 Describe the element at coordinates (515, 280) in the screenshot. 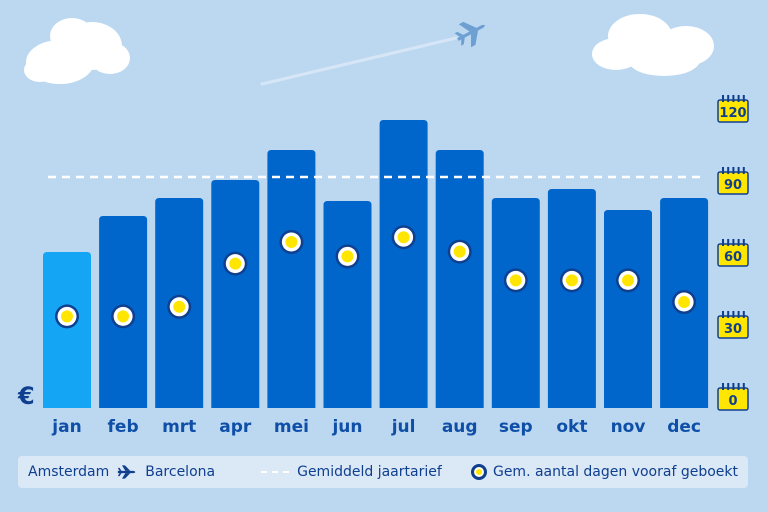

I see `days-marker-sep` at that location.